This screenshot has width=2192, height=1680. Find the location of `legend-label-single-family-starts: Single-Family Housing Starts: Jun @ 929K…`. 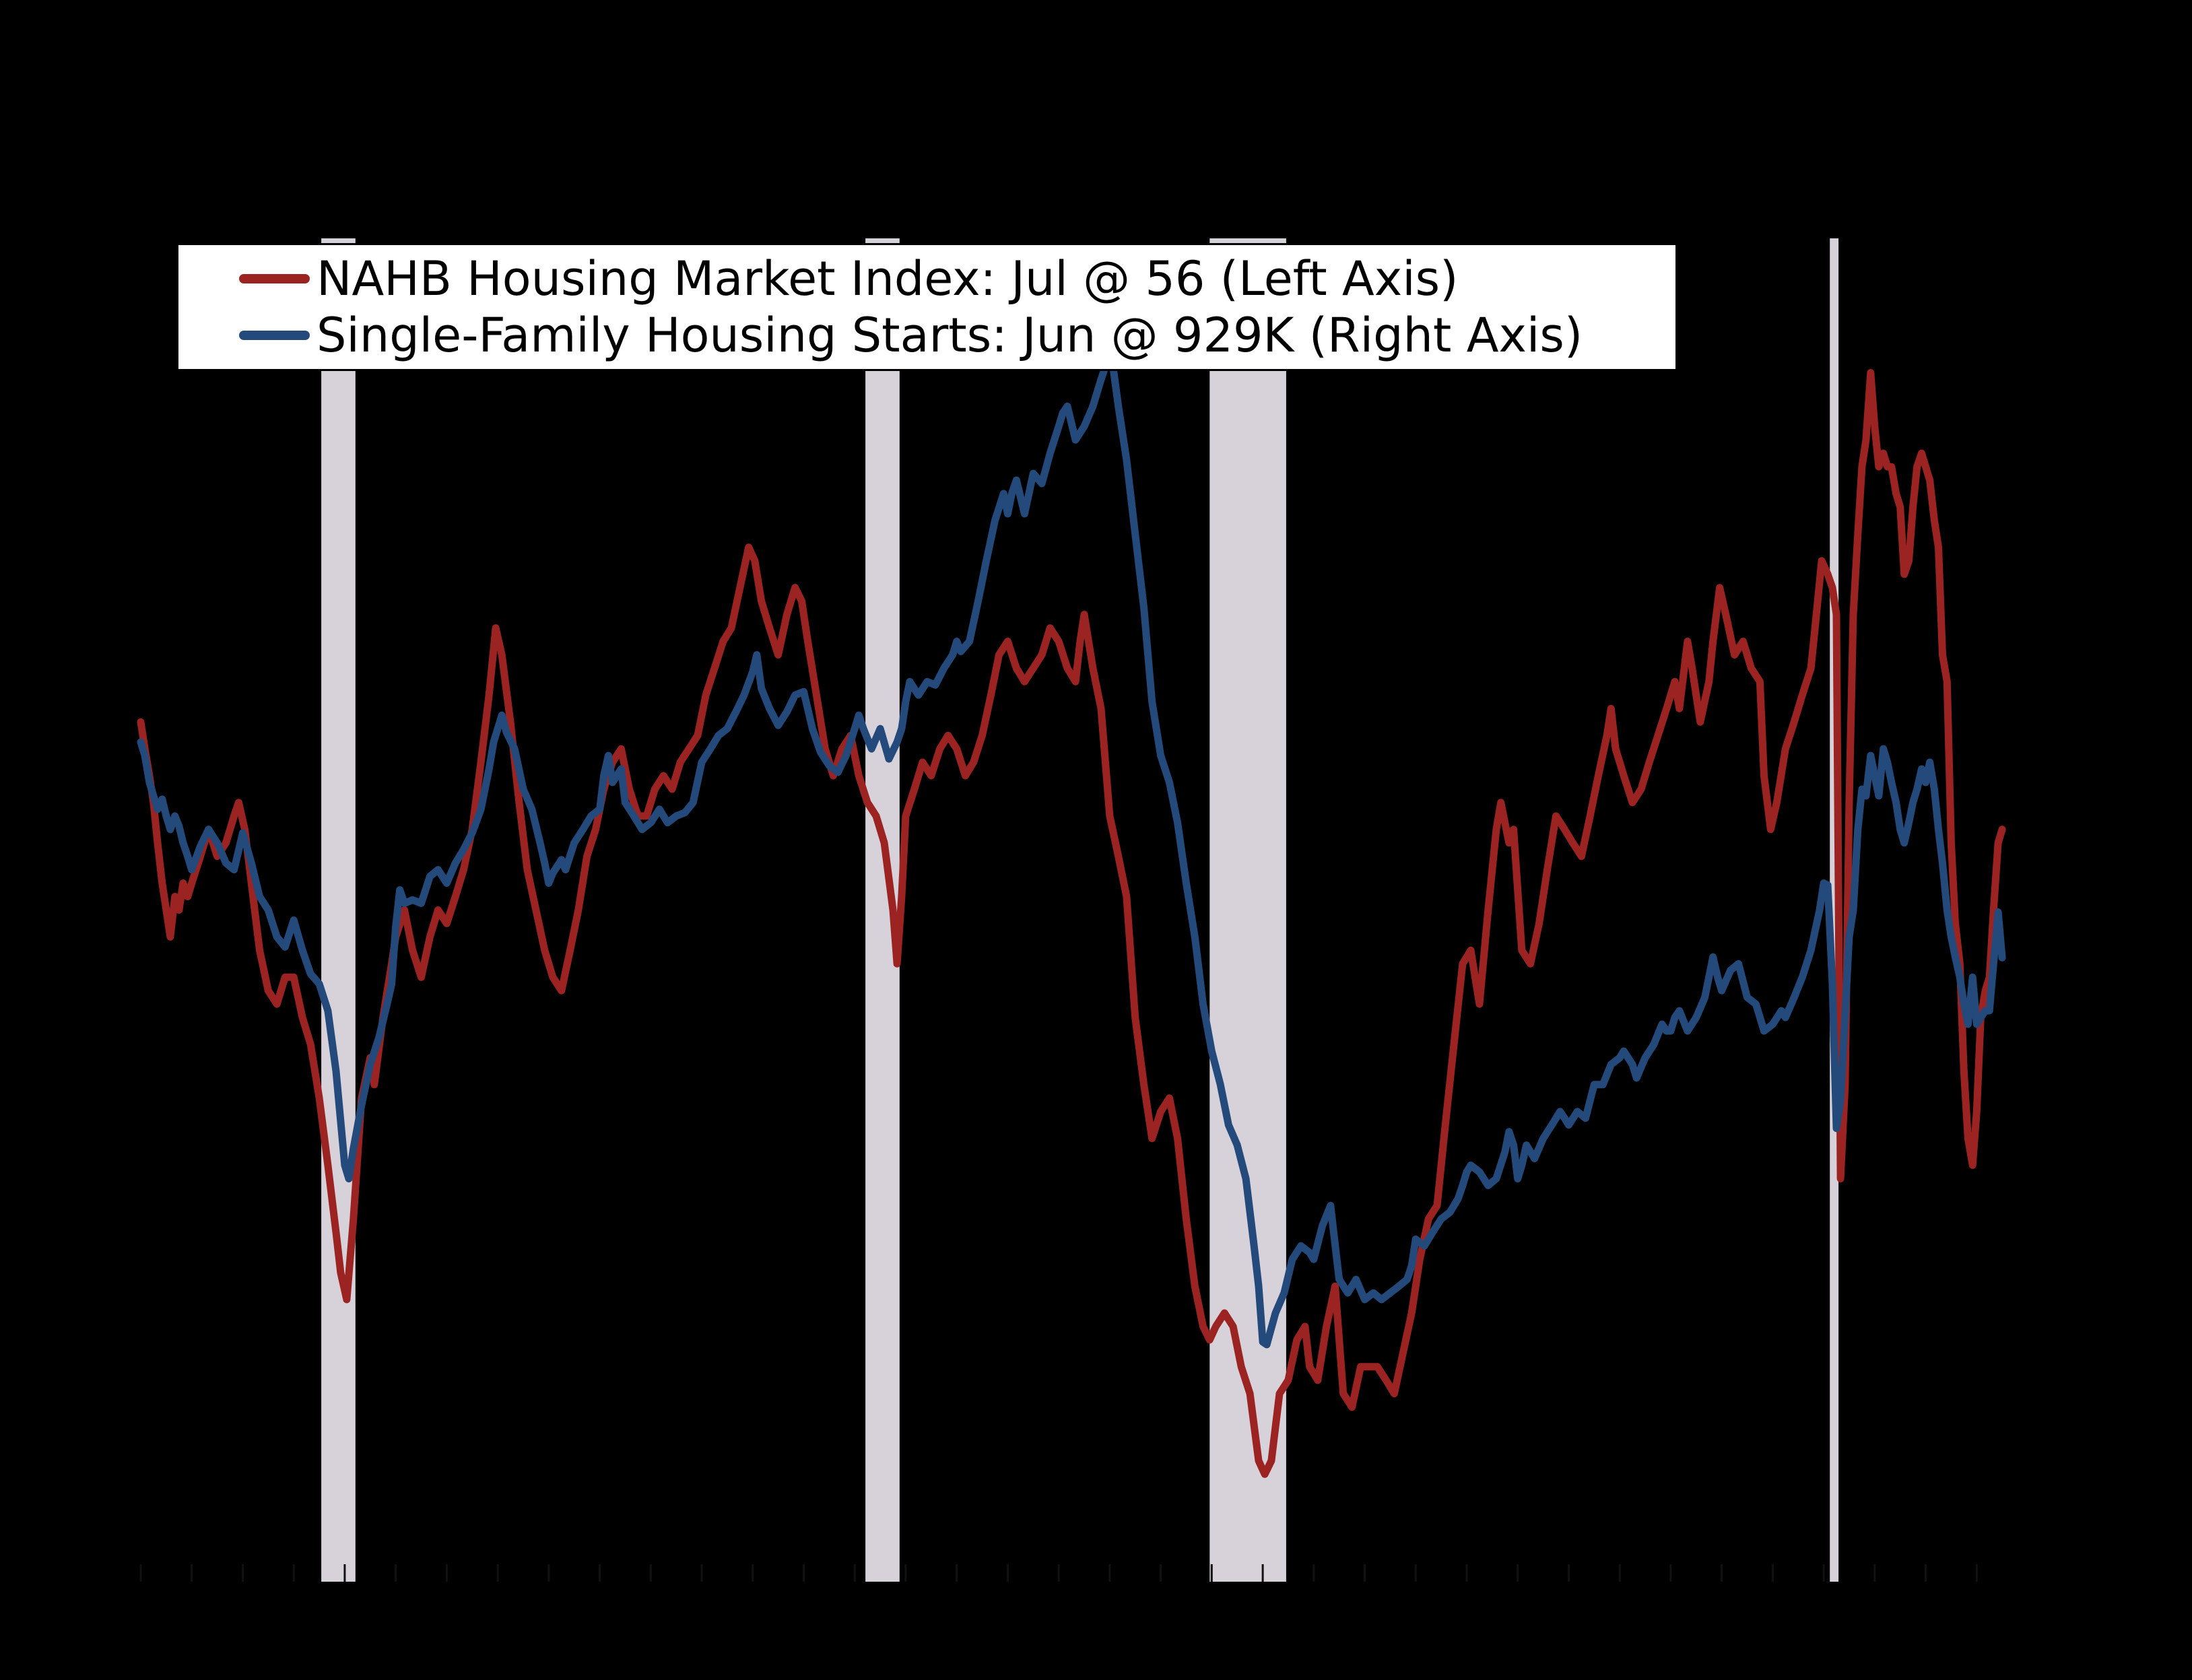

legend-label-single-family-starts: Single-Family Housing Starts: Jun @ 929K… is located at coordinates (950, 336).